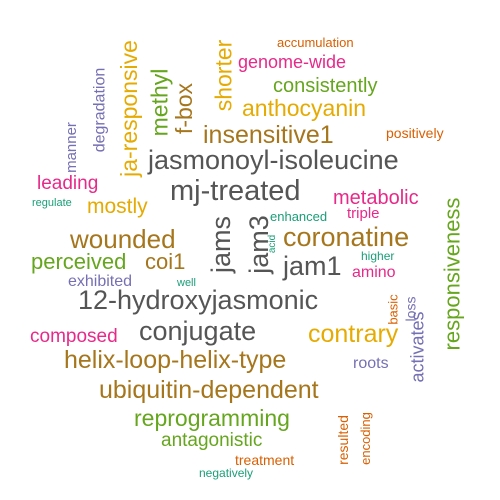  Describe the element at coordinates (363, 213) in the screenshot. I see `word-triple: triple` at that location.